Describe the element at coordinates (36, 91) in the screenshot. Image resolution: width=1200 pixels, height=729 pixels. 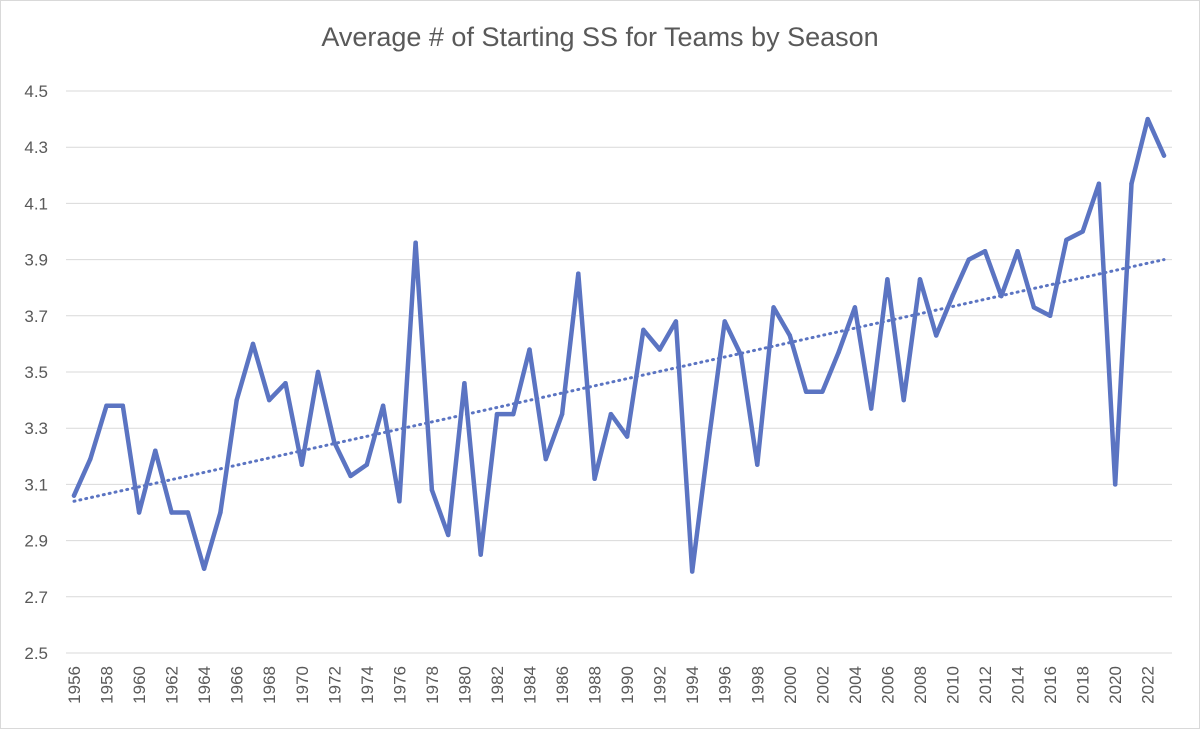
I see `y-tick-label: 4.5` at that location.